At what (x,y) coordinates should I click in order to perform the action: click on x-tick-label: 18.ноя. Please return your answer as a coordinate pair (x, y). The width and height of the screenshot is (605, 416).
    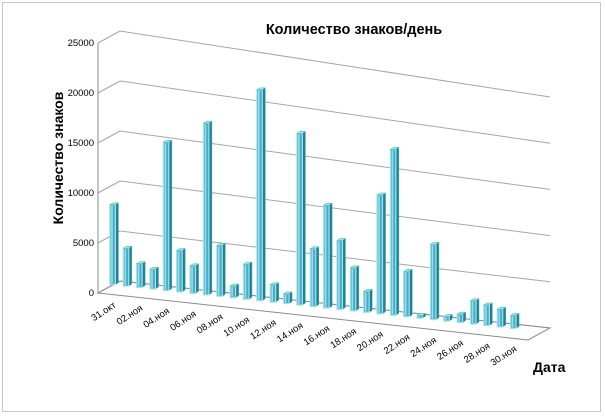
    Looking at the image, I should click on (343, 338).